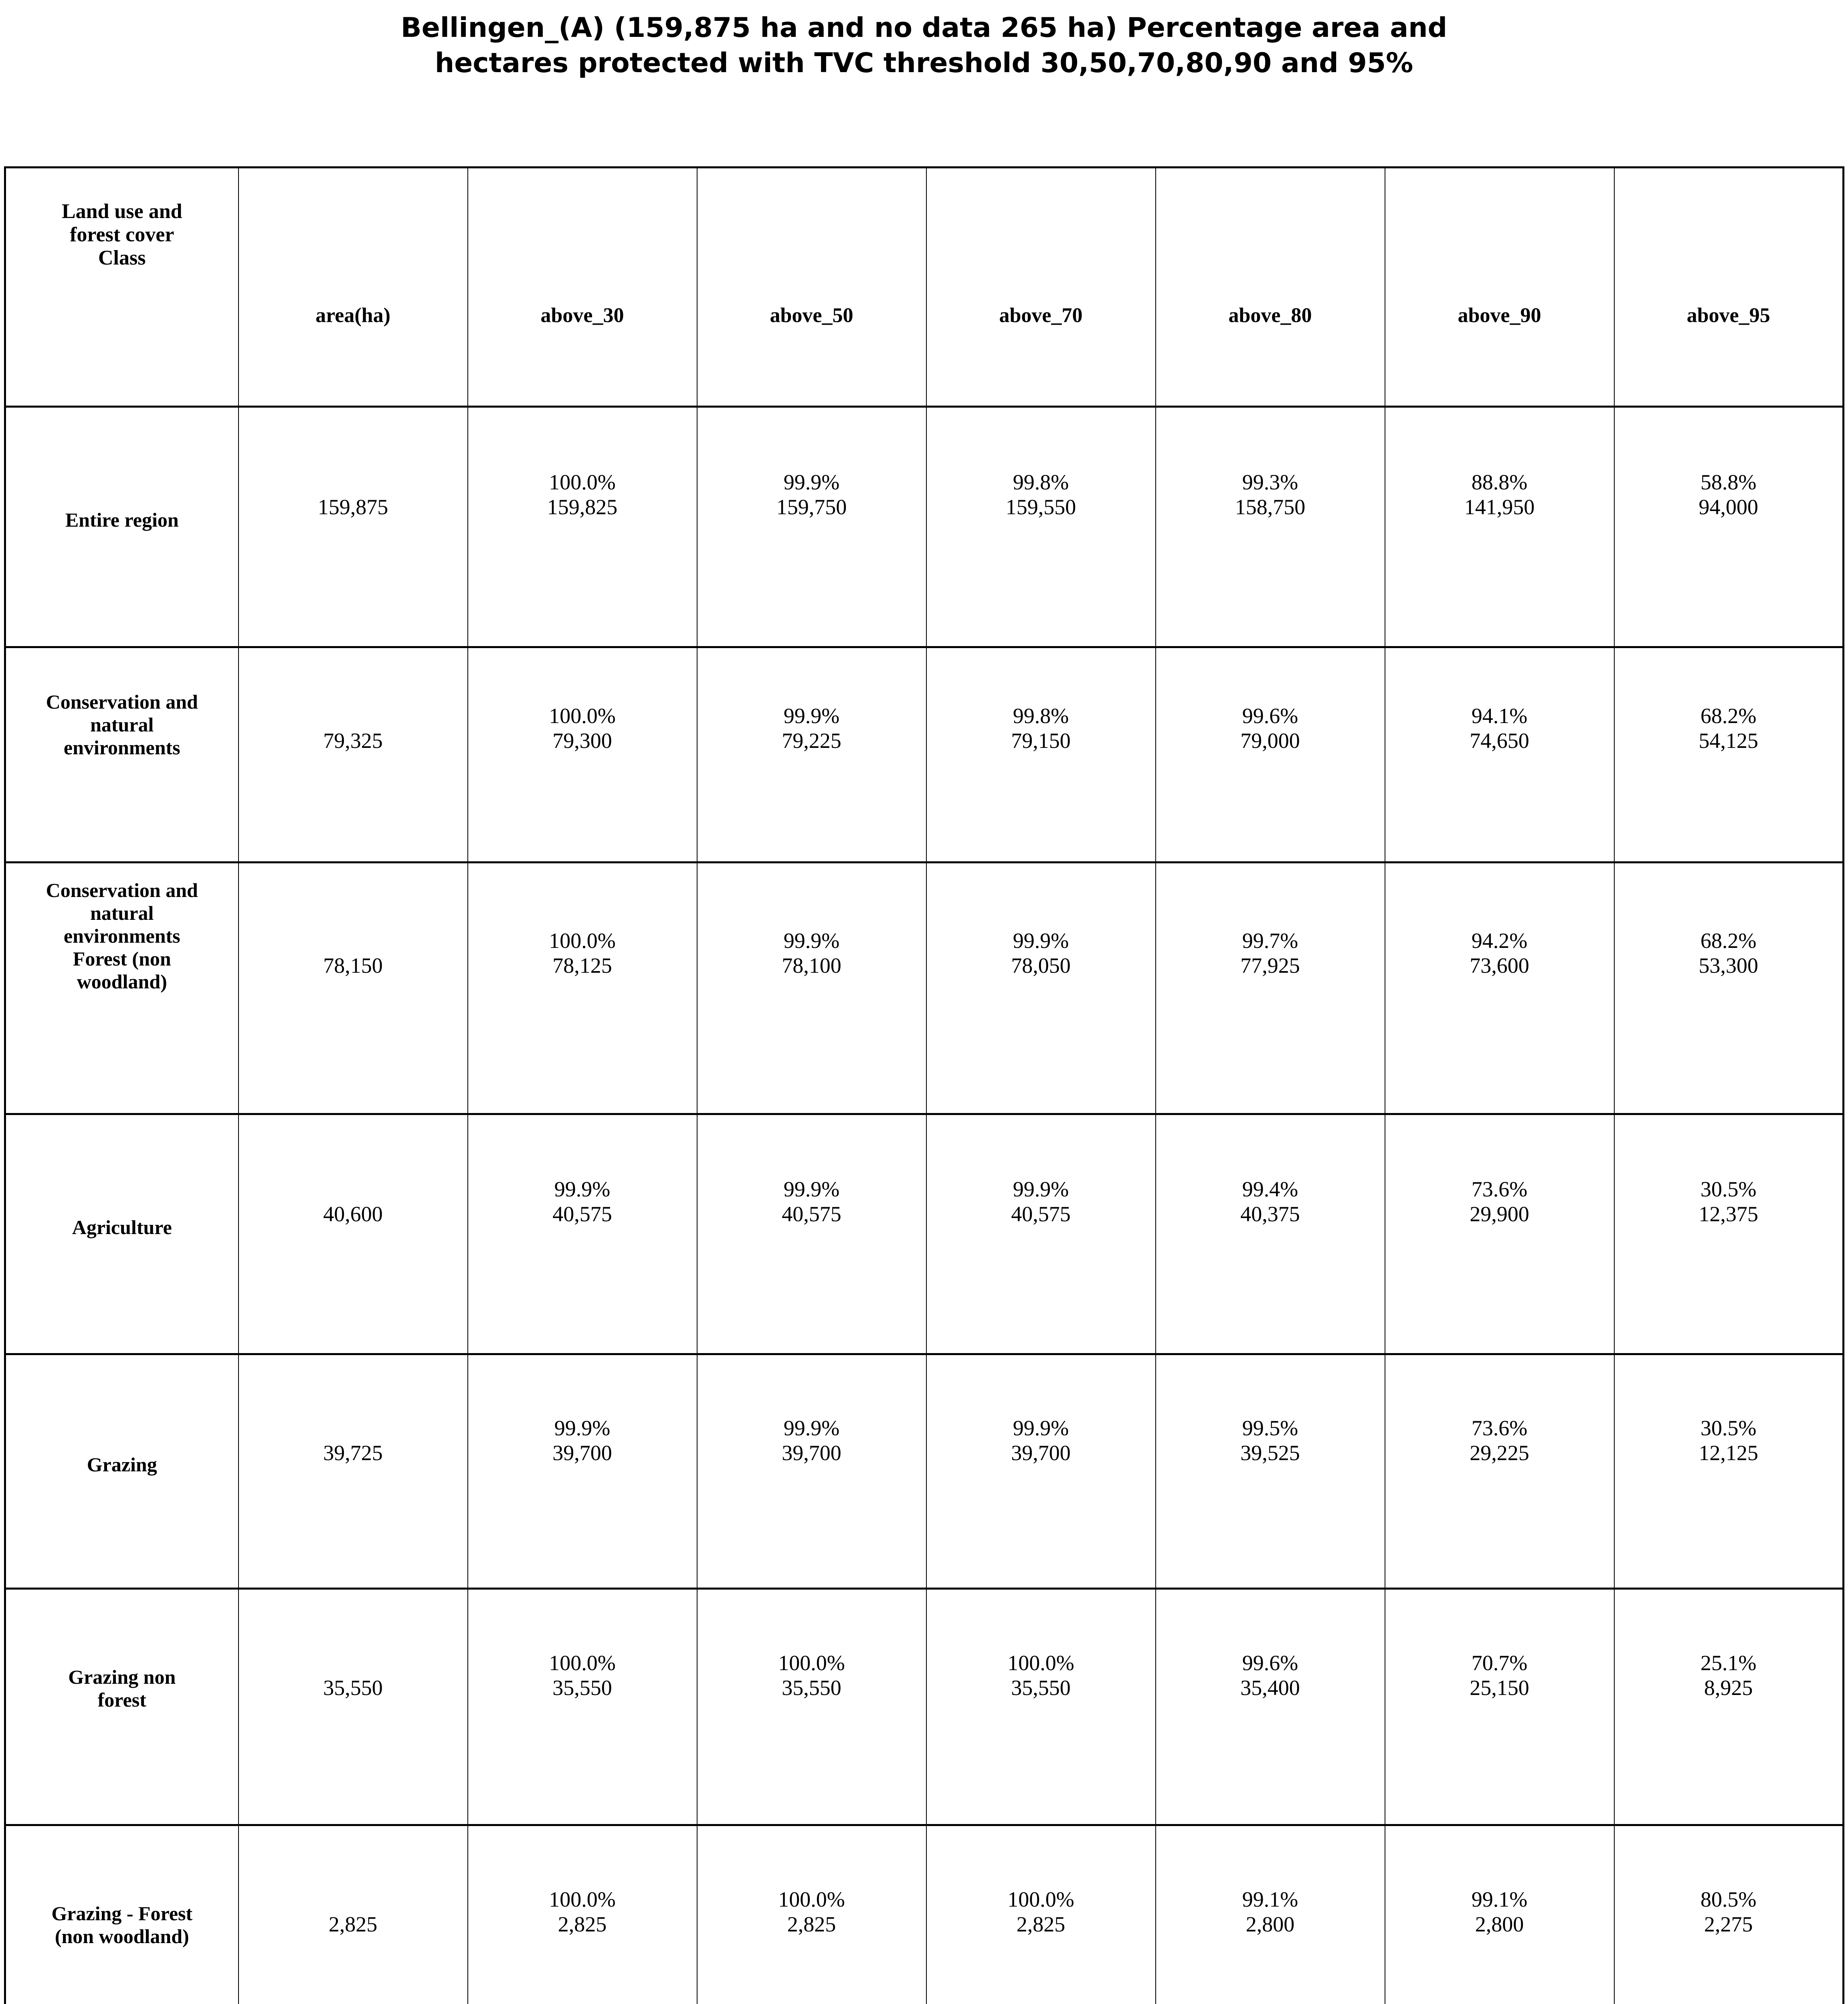  What do you see at coordinates (121, 234) in the screenshot?
I see `header-landuse-class-label: Land use and forest cover Class` at bounding box center [121, 234].